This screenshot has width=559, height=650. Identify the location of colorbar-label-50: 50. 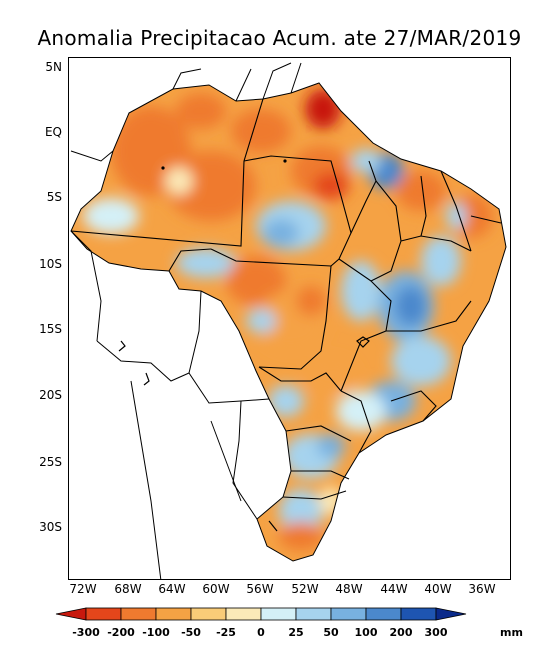
(331, 632).